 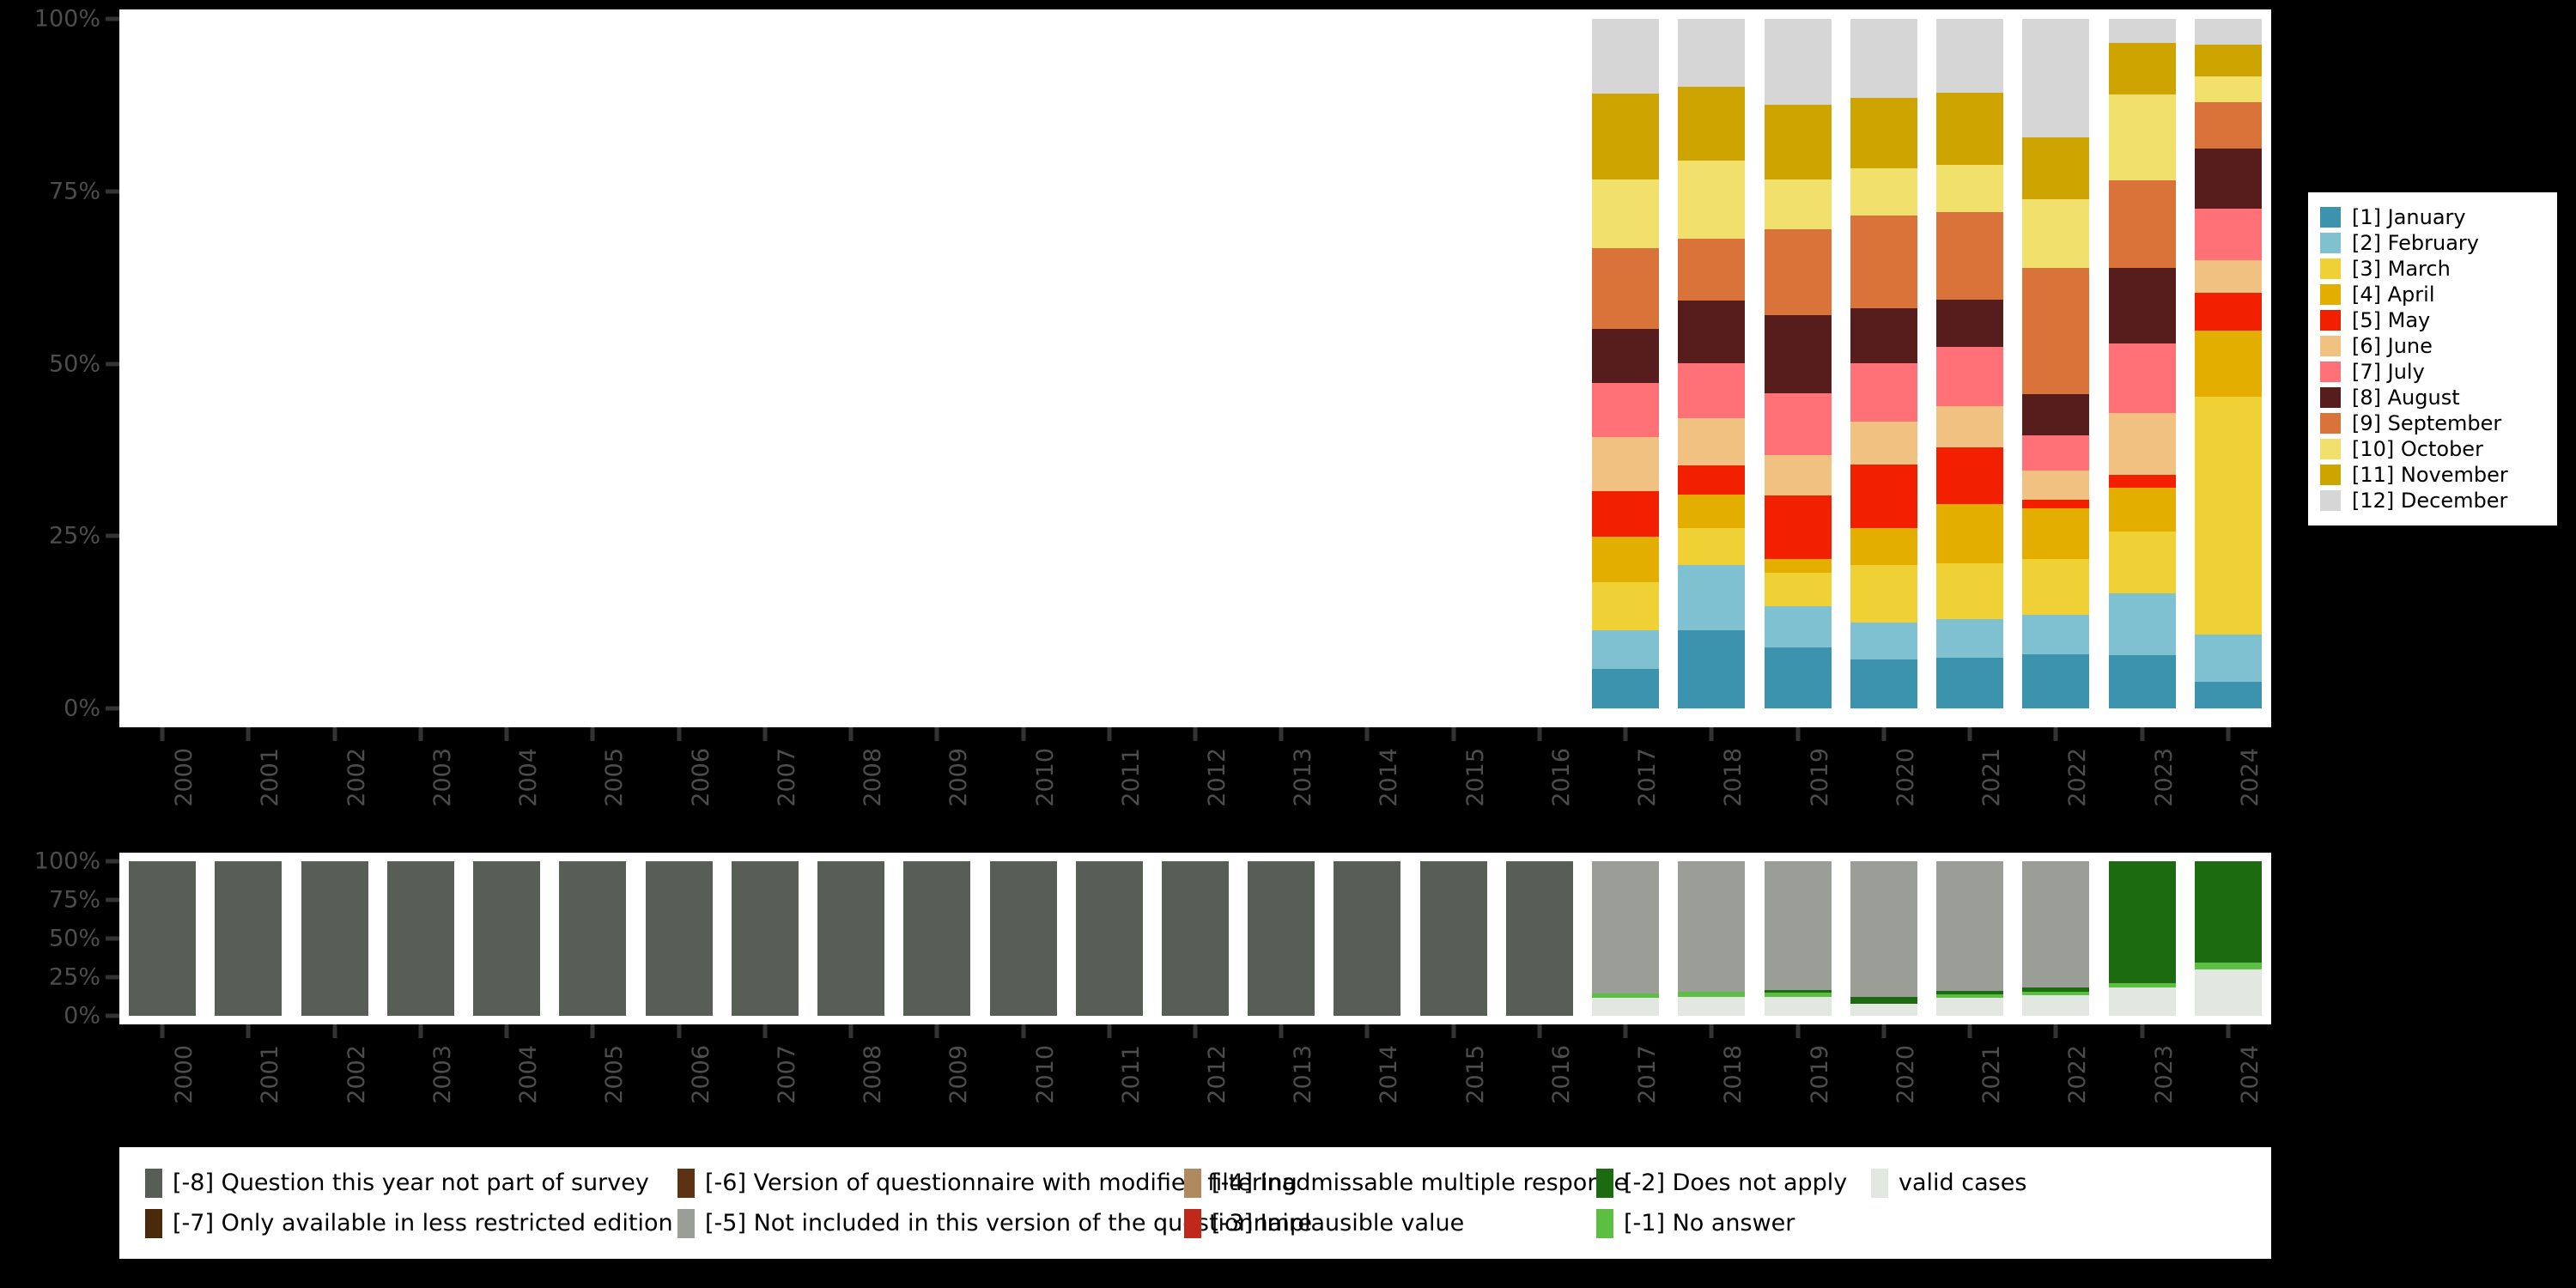 What do you see at coordinates (74, 364) in the screenshot?
I see `main-y-tick-label: 50%` at bounding box center [74, 364].